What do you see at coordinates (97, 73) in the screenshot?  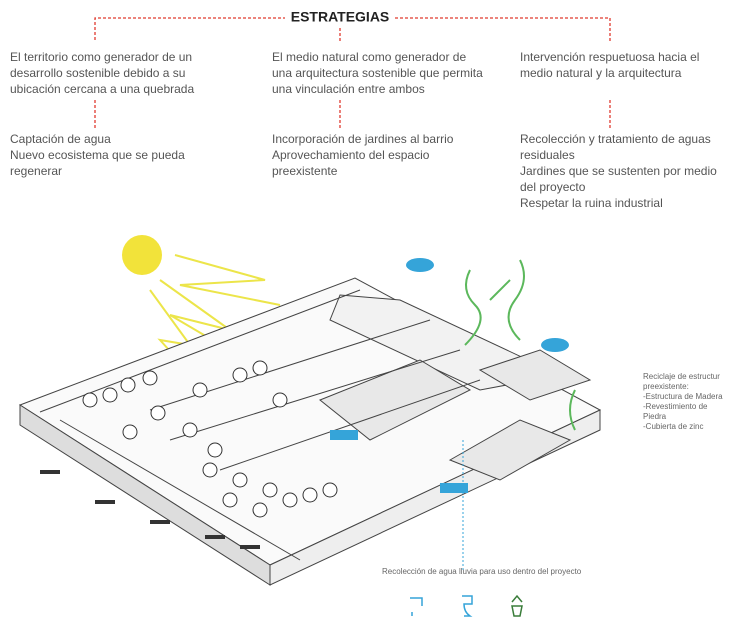 I see `intro-line: desarrollo sostenible debido a su` at bounding box center [97, 73].